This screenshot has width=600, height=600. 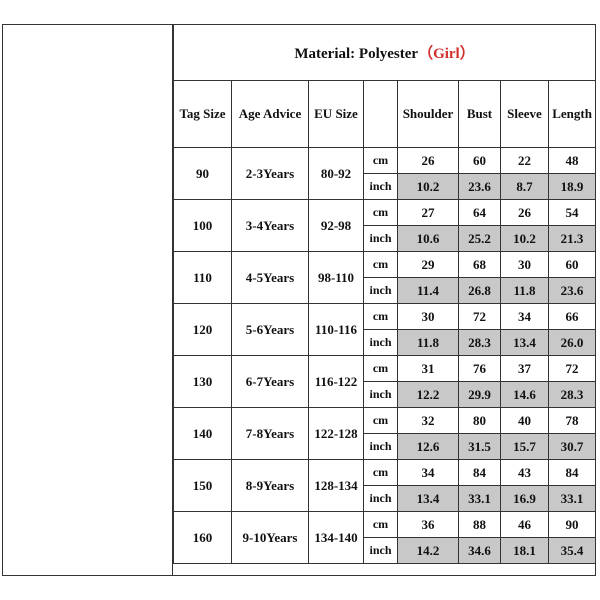 What do you see at coordinates (572, 342) in the screenshot?
I see `inch-value-cell: 26.0` at bounding box center [572, 342].